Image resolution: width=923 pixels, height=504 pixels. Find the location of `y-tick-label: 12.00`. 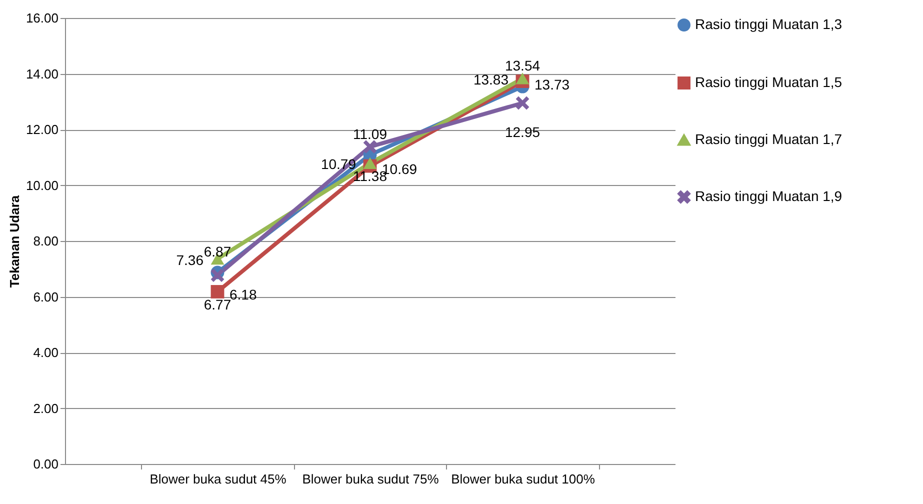

y-tick-label: 12.00 is located at coordinates (42, 129).